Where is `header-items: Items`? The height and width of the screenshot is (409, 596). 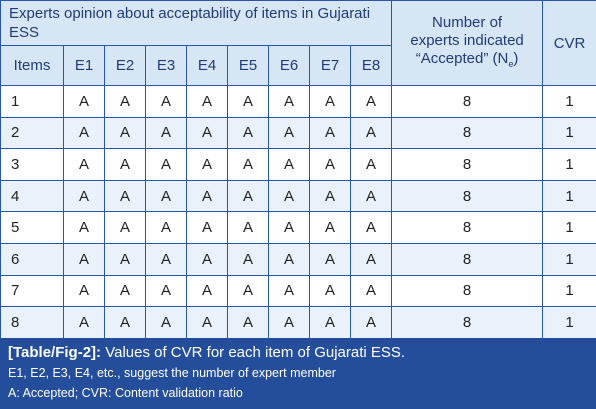 header-items: Items is located at coordinates (32, 65).